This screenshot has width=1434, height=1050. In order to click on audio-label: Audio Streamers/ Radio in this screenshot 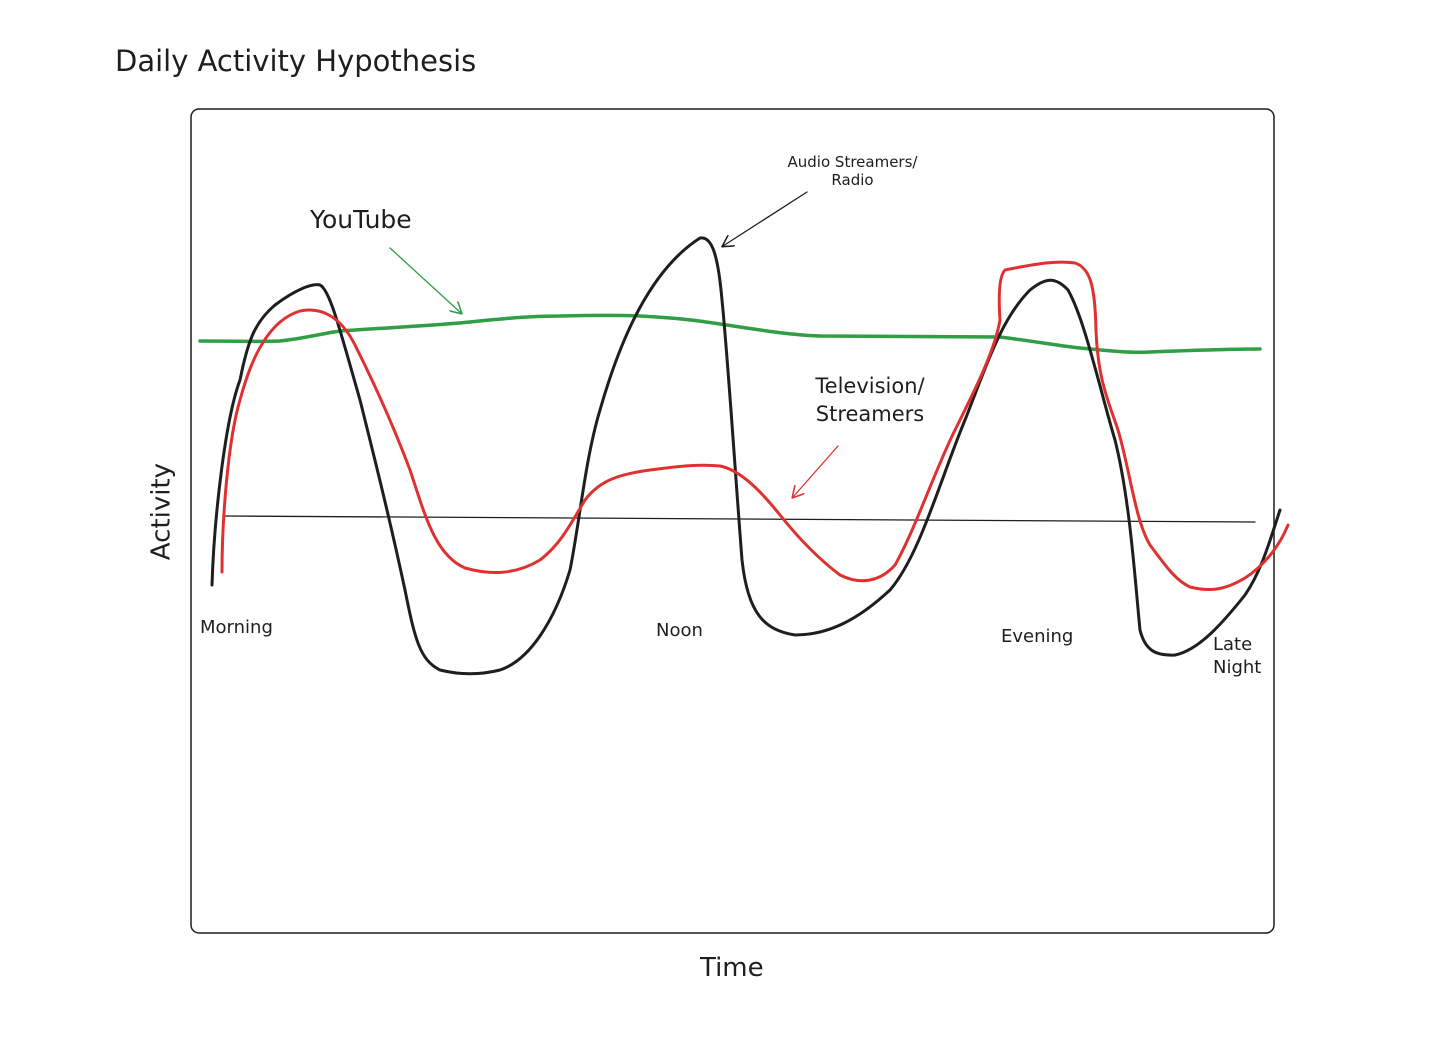, I will do `click(852, 171)`.